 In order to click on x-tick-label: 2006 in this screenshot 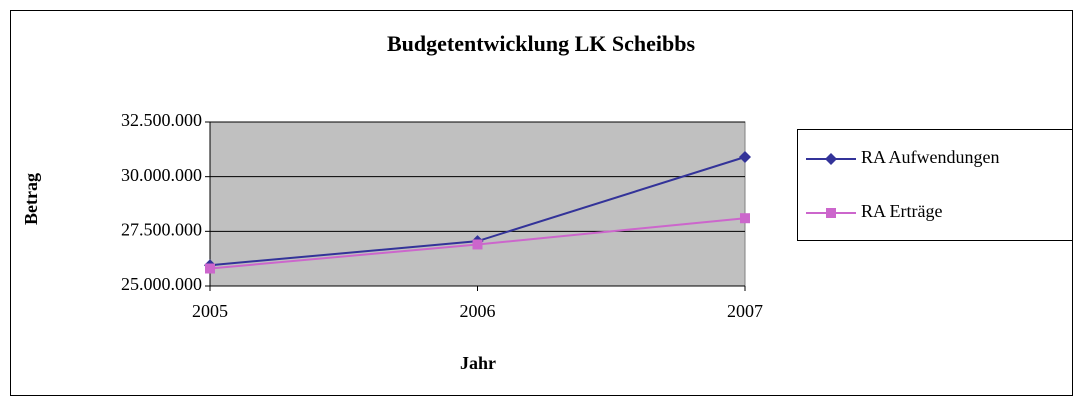, I will do `click(478, 311)`.